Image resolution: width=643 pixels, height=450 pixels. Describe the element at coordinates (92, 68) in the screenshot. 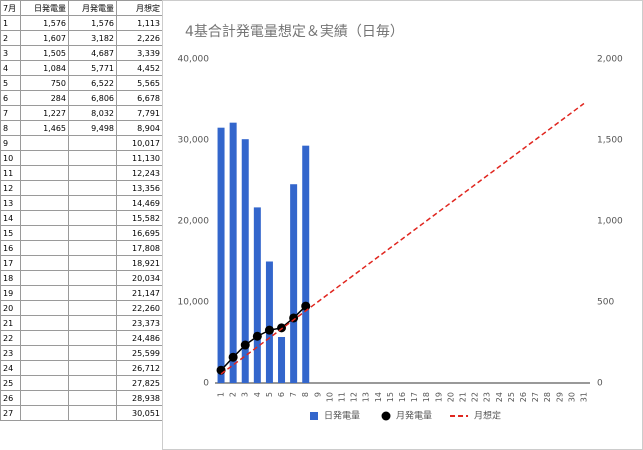

I see `table-cell: 5,771` at that location.